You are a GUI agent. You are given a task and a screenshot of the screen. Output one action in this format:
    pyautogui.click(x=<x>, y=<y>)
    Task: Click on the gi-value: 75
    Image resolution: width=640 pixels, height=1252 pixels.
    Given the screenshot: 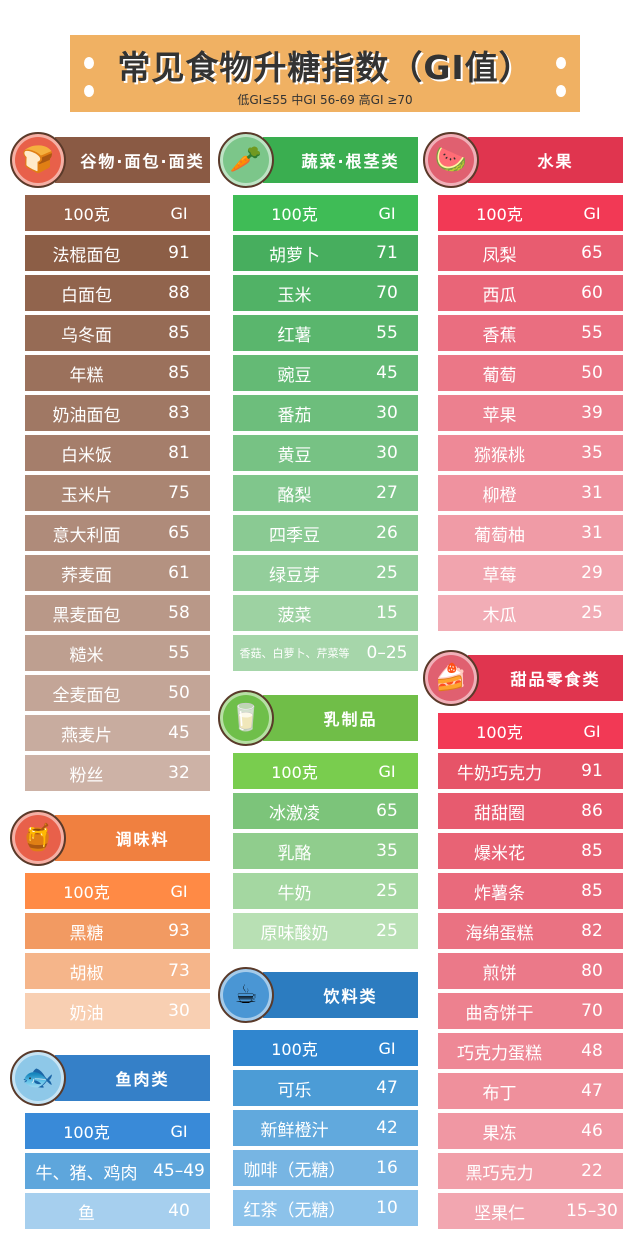 What is the action you would take?
    pyautogui.click(x=179, y=493)
    